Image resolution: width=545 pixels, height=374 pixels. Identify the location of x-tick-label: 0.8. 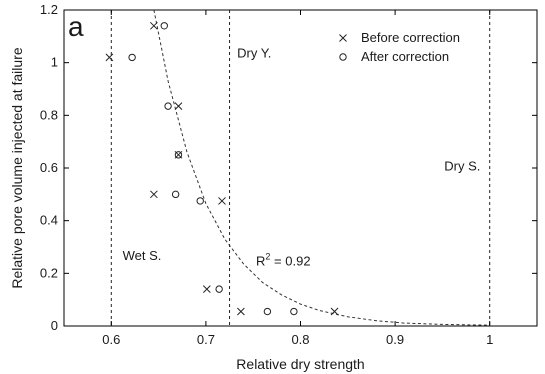
(300, 339).